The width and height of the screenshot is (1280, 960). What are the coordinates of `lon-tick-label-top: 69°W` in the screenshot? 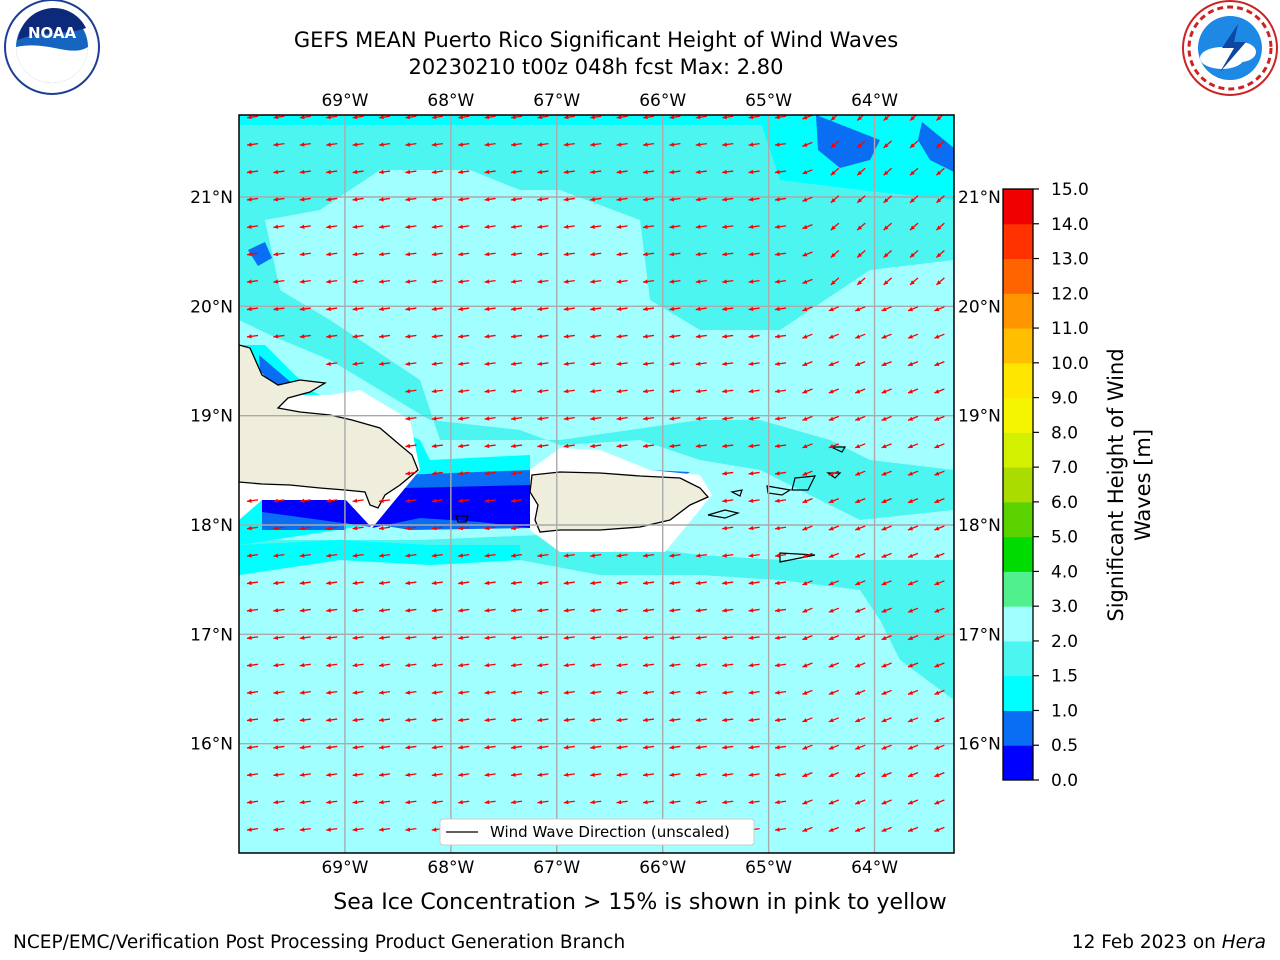 It's located at (344, 101).